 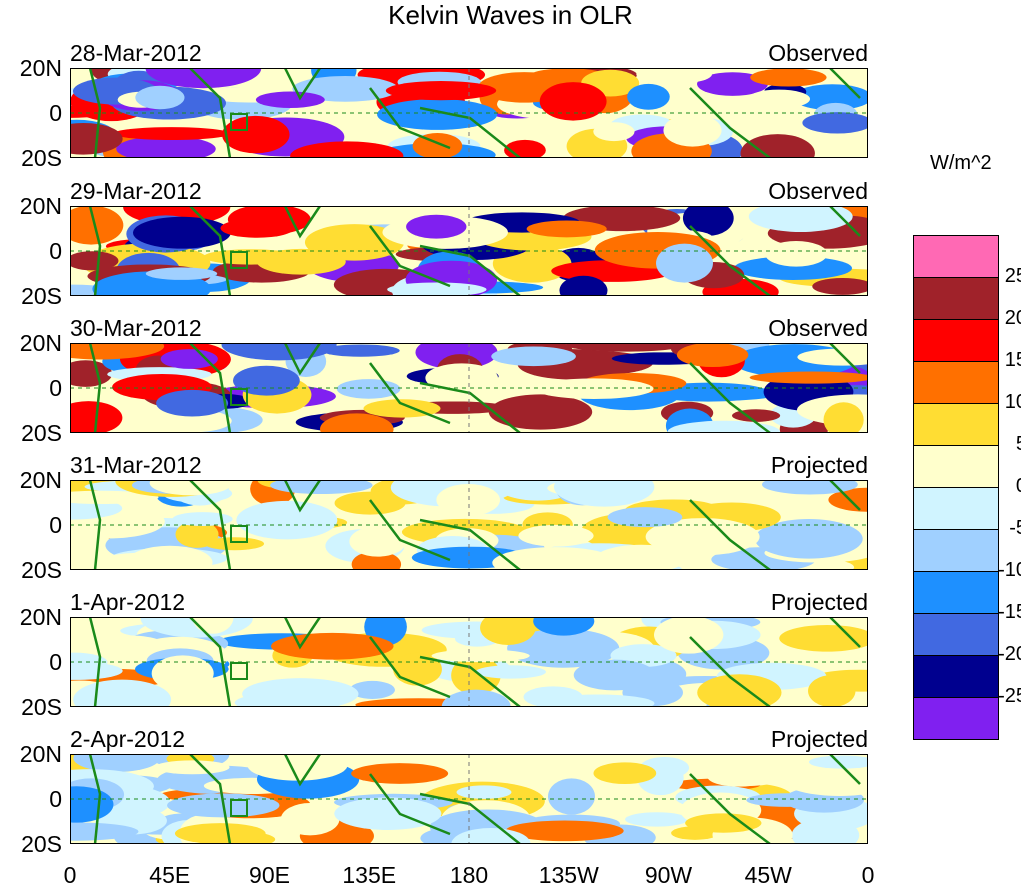 What do you see at coordinates (510, 15) in the screenshot?
I see `figure-title: Kelvin Waves in OLR` at bounding box center [510, 15].